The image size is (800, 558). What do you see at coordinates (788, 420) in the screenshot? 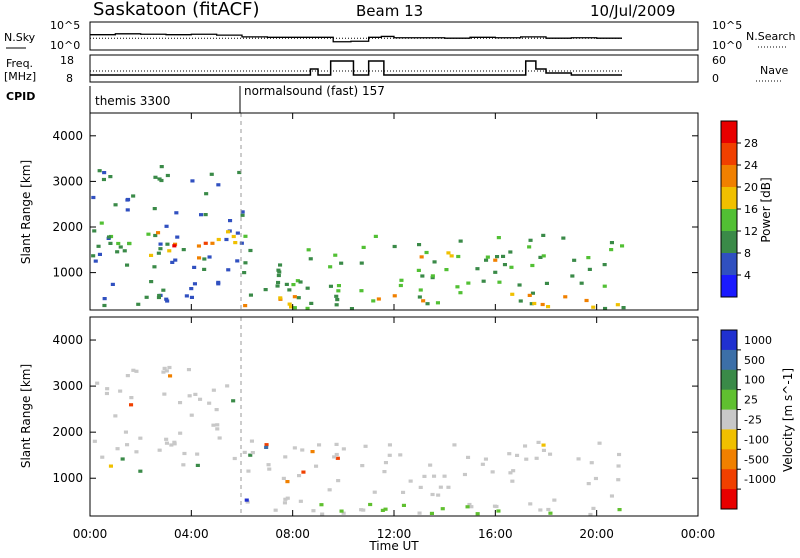
I see `velocity-colorbar-label: Velocity [m s^-1]` at bounding box center [788, 420].